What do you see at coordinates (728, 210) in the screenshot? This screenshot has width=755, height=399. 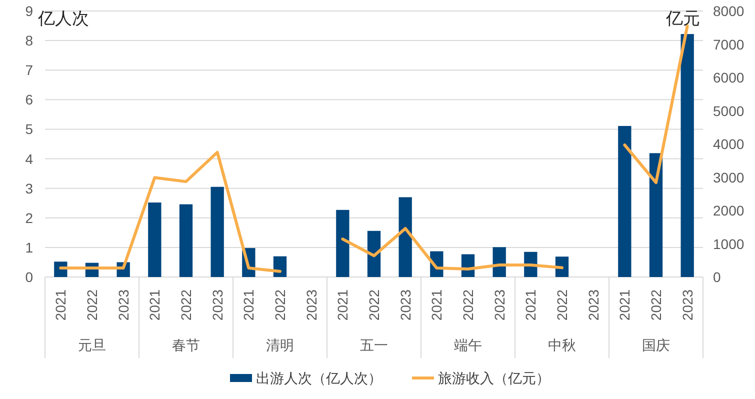 I see `y2-tick-label: 2000` at bounding box center [728, 210].